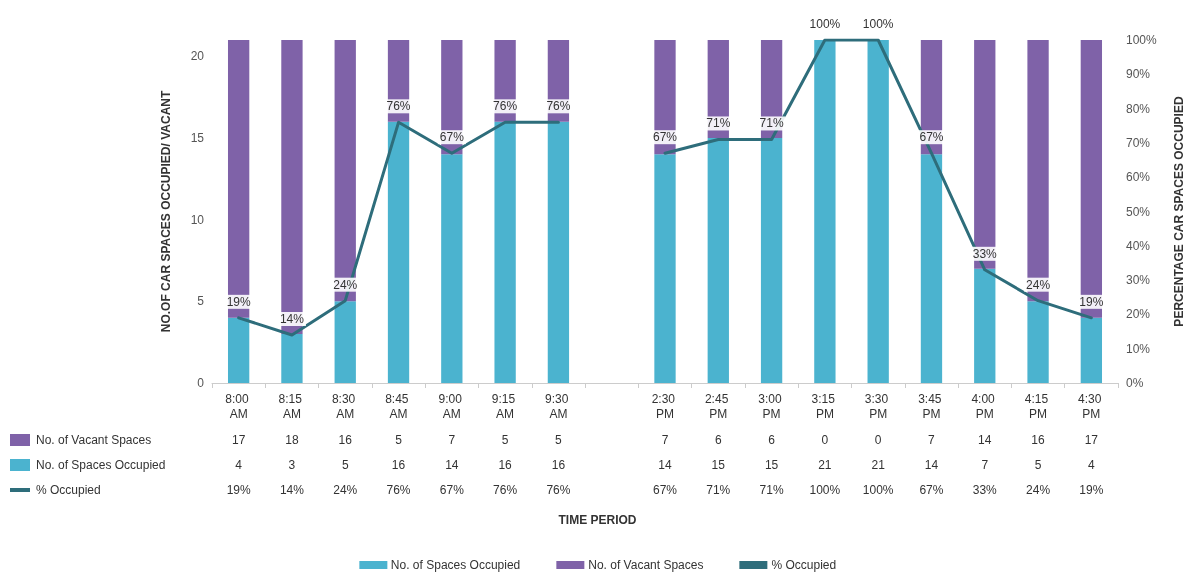  I want to click on x-tick-label: 8:30 AM, so click(345, 406).